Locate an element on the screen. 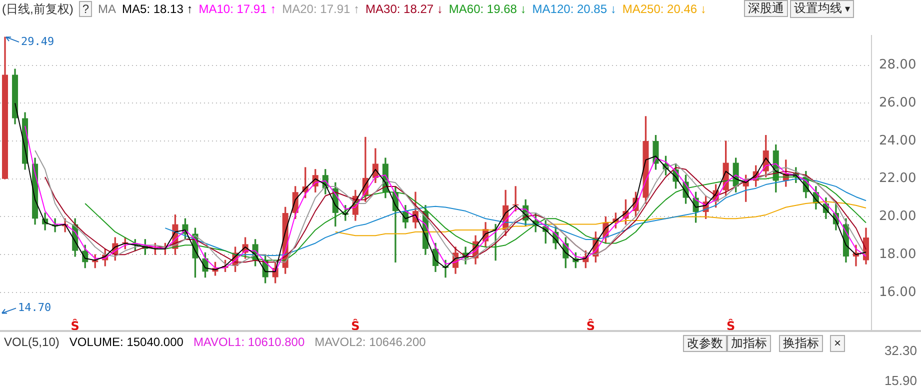 Image resolution: width=921 pixels, height=391 pixels. text: MA60: 19.68 ↓ is located at coordinates (487, 9).